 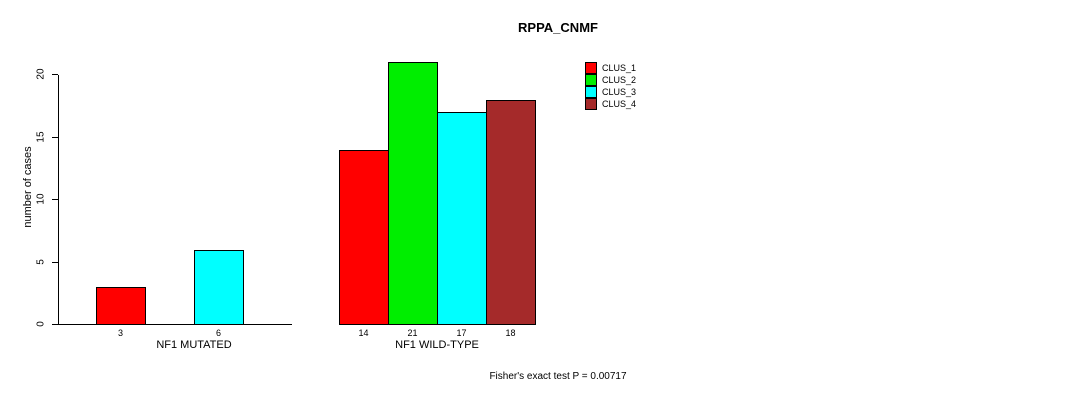 What do you see at coordinates (41, 262) in the screenshot?
I see `y-tick-label: 5` at bounding box center [41, 262].